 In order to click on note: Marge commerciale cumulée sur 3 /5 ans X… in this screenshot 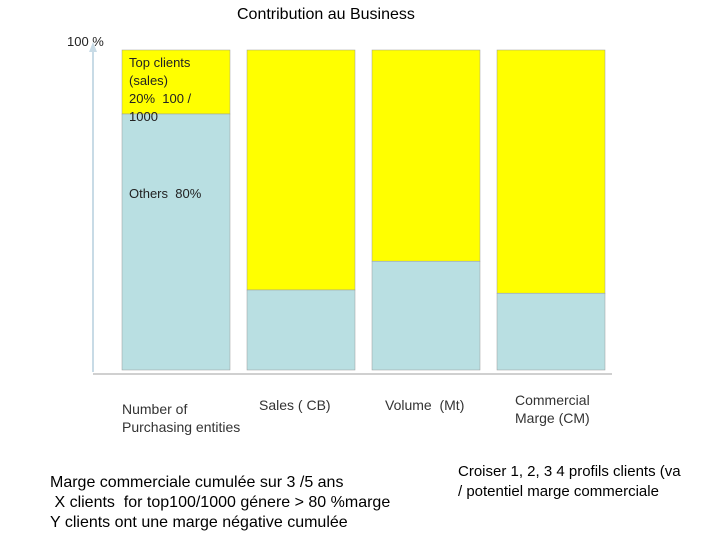, I will do `click(220, 502)`.